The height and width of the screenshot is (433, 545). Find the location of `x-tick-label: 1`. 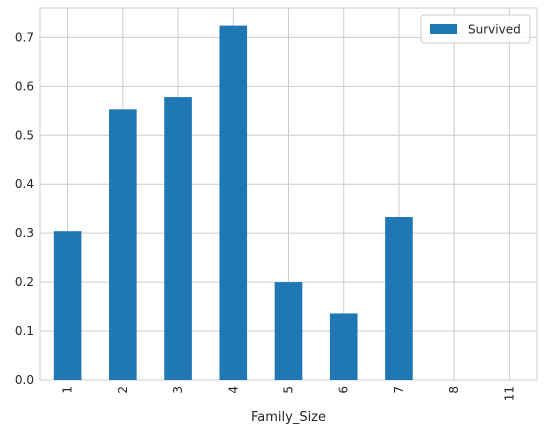

x-tick-label: 1 is located at coordinates (68, 390).